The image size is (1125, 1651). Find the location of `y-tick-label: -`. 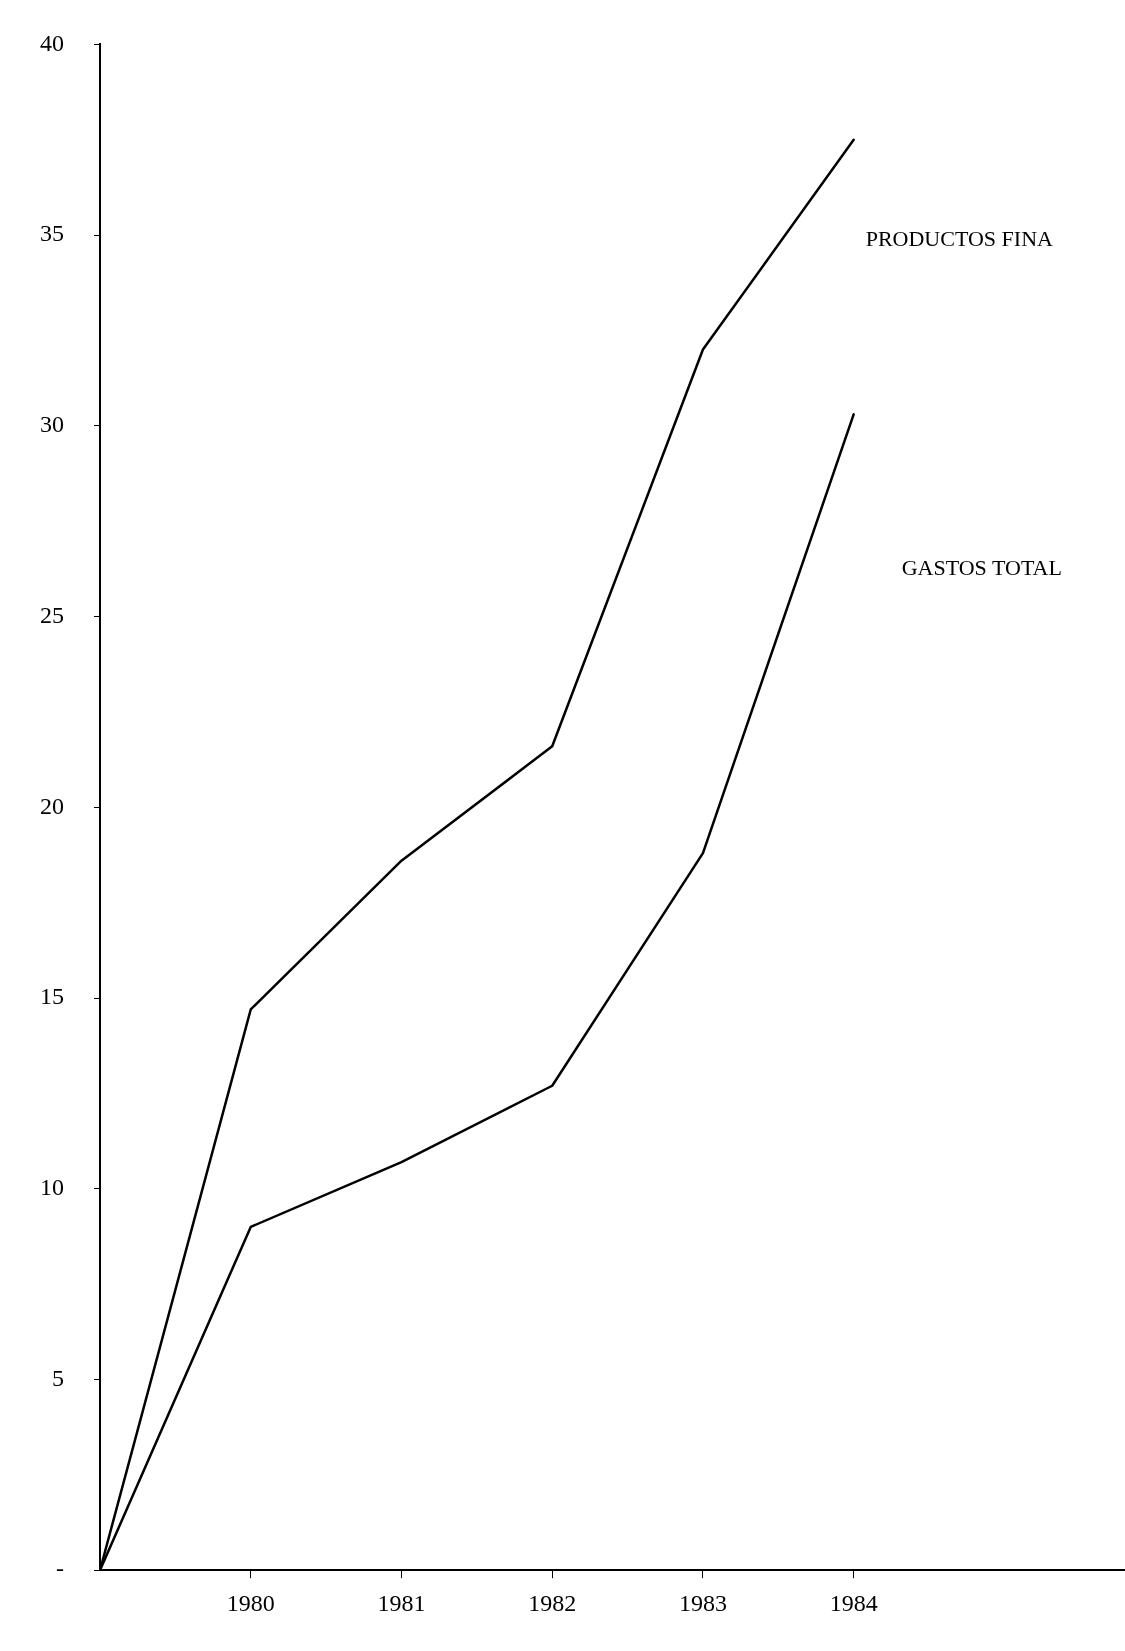

y-tick-label: - is located at coordinates (60, 1568).